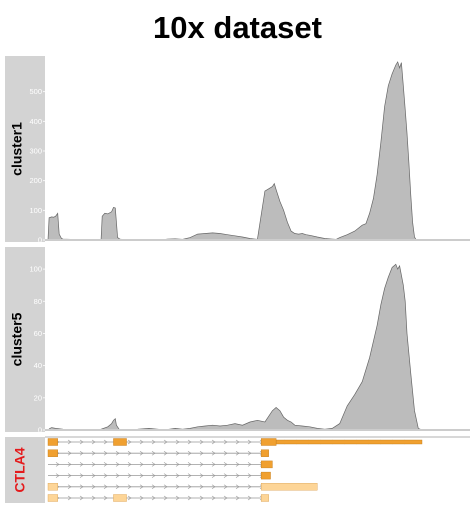 This screenshot has width=475, height=508. I want to click on gene-track-panel: CTLA4, so click(237, 469).